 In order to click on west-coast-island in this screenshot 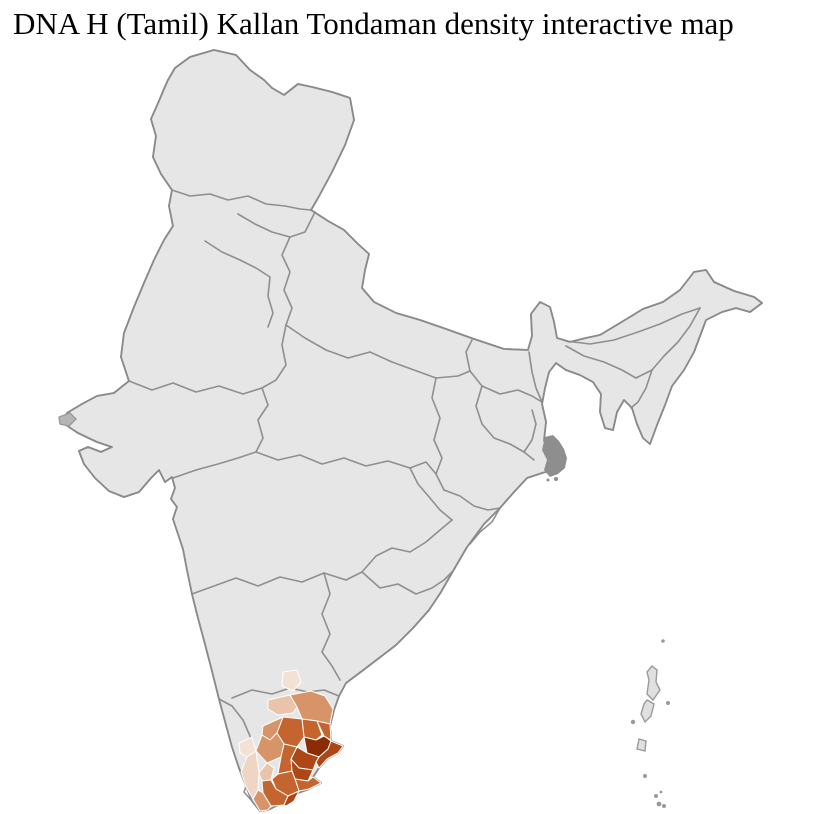, I will do `click(67, 419)`.